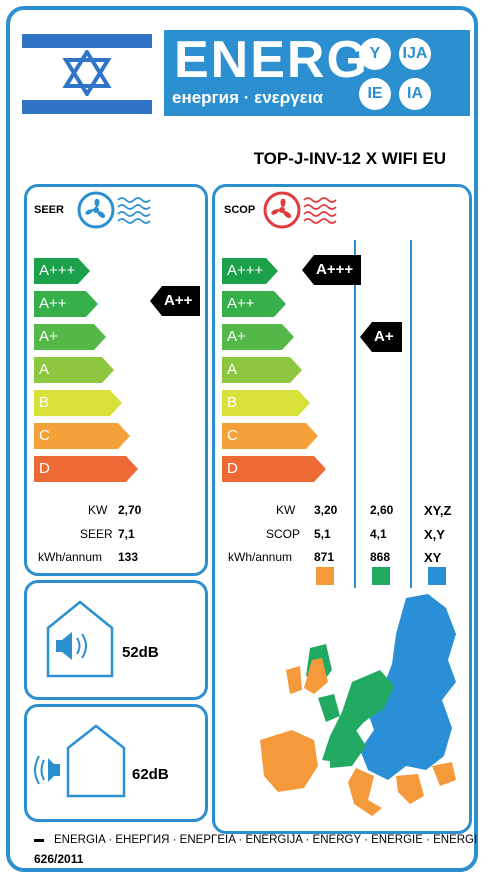 The width and height of the screenshot is (490, 884). Describe the element at coordinates (375, 94) in the screenshot. I see `lang-circle-ie: IE` at that location.